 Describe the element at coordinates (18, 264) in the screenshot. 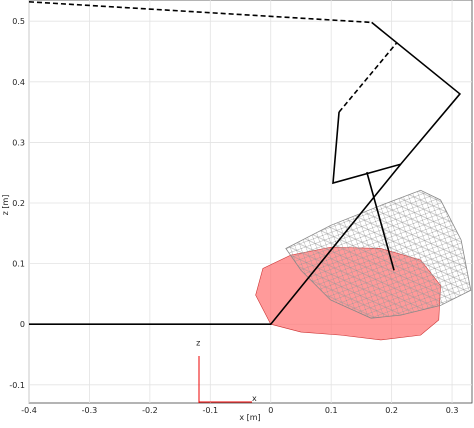

I see `y-tick-label: 0.1` at that location.